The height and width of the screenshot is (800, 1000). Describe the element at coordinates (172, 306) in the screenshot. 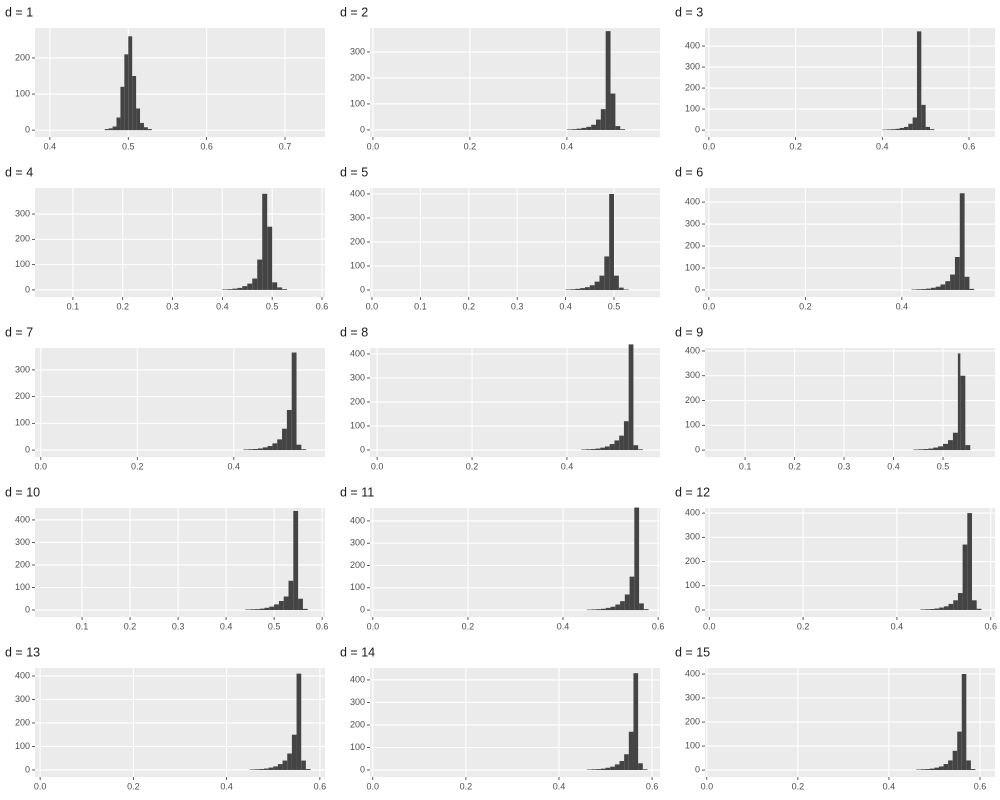

I see `x-tick-label: 0.3` at that location.